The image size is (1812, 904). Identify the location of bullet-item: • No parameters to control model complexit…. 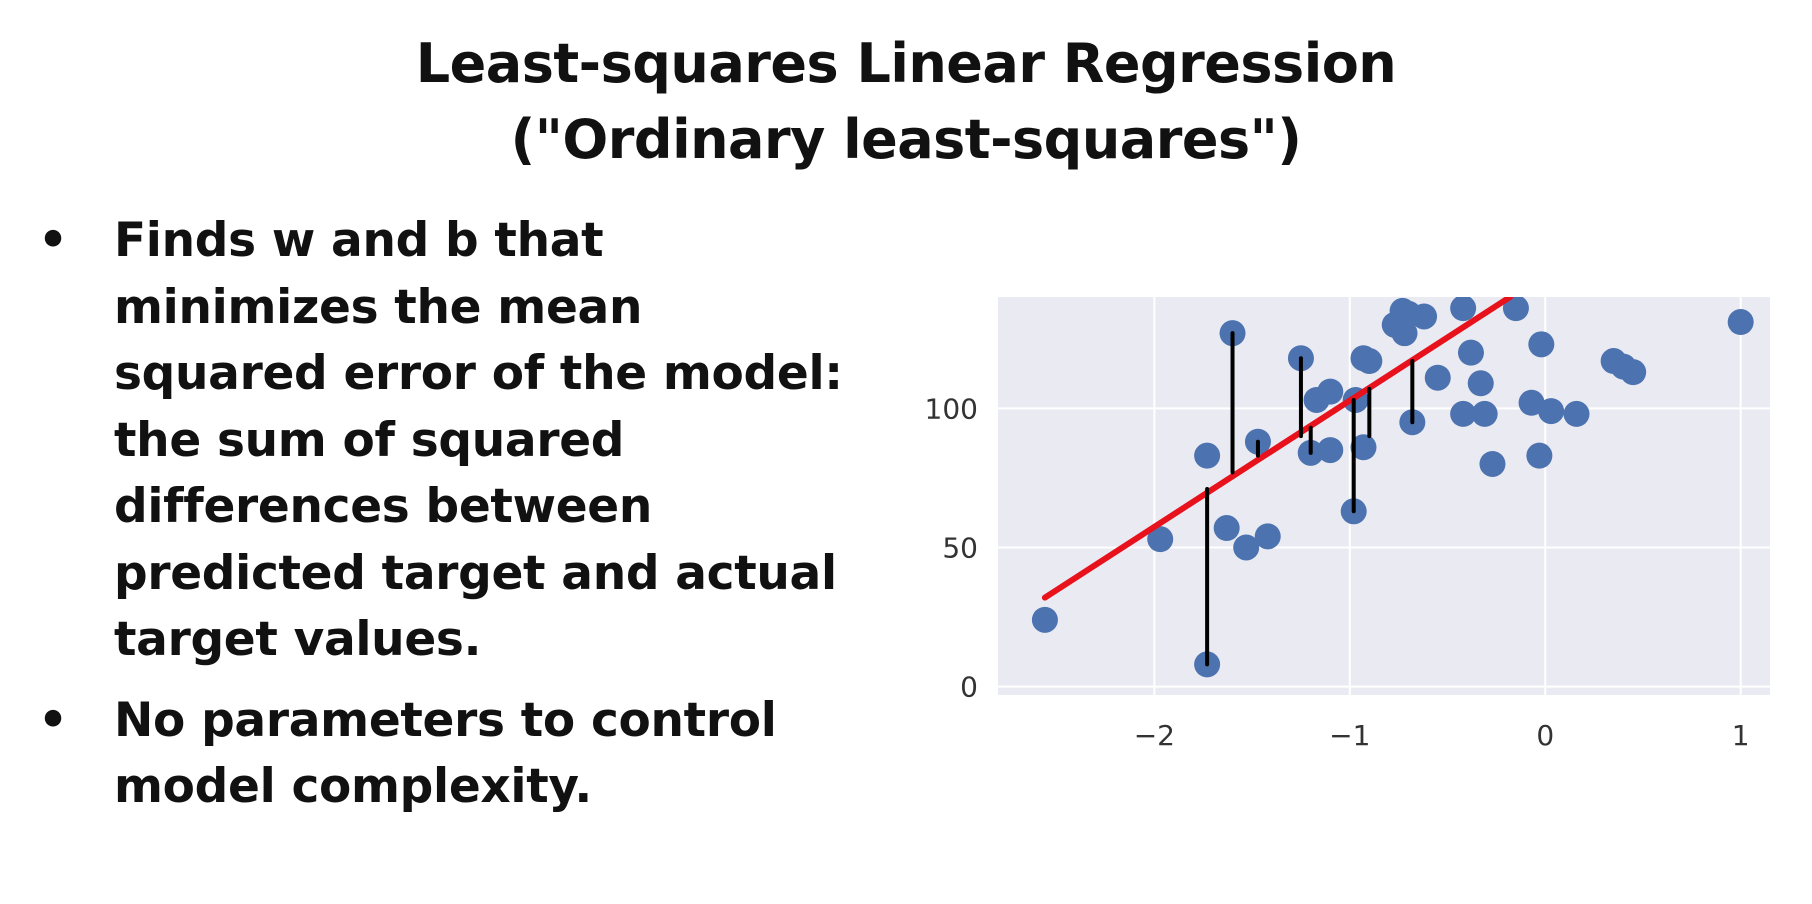
(453, 754).